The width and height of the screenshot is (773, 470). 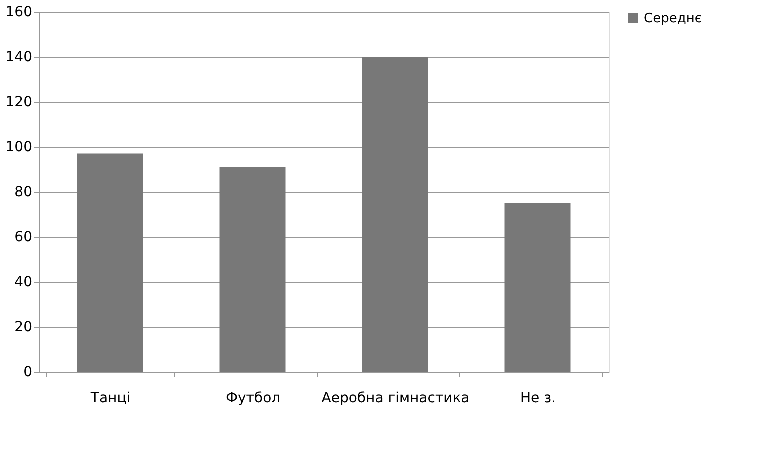 What do you see at coordinates (23, 328) in the screenshot?
I see `y-tick-label: 20` at bounding box center [23, 328].